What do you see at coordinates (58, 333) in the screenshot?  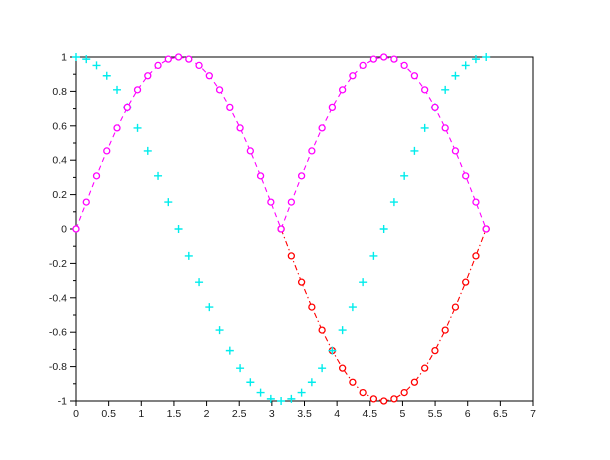 I see `y-tick-label: -0.6` at bounding box center [58, 333].